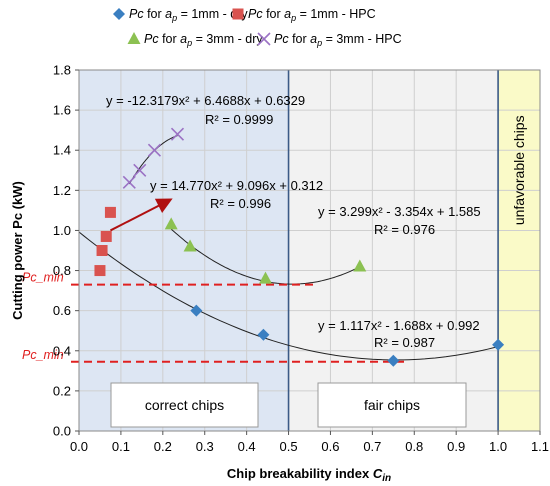 This screenshot has height=486, width=550. Describe the element at coordinates (540, 446) in the screenshot. I see `x-tick-11: 1.1` at that location.